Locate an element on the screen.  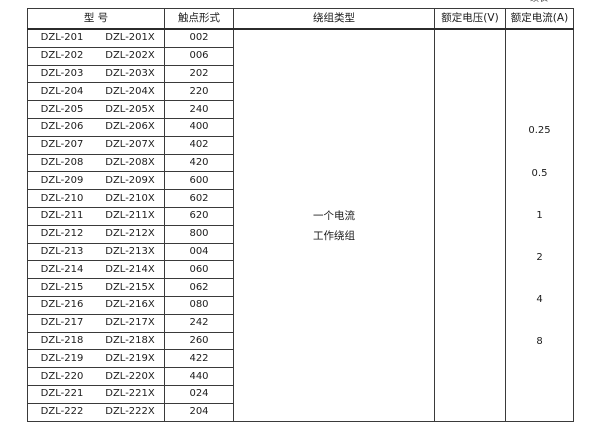
rated-current-value: 8 is located at coordinates (539, 341).